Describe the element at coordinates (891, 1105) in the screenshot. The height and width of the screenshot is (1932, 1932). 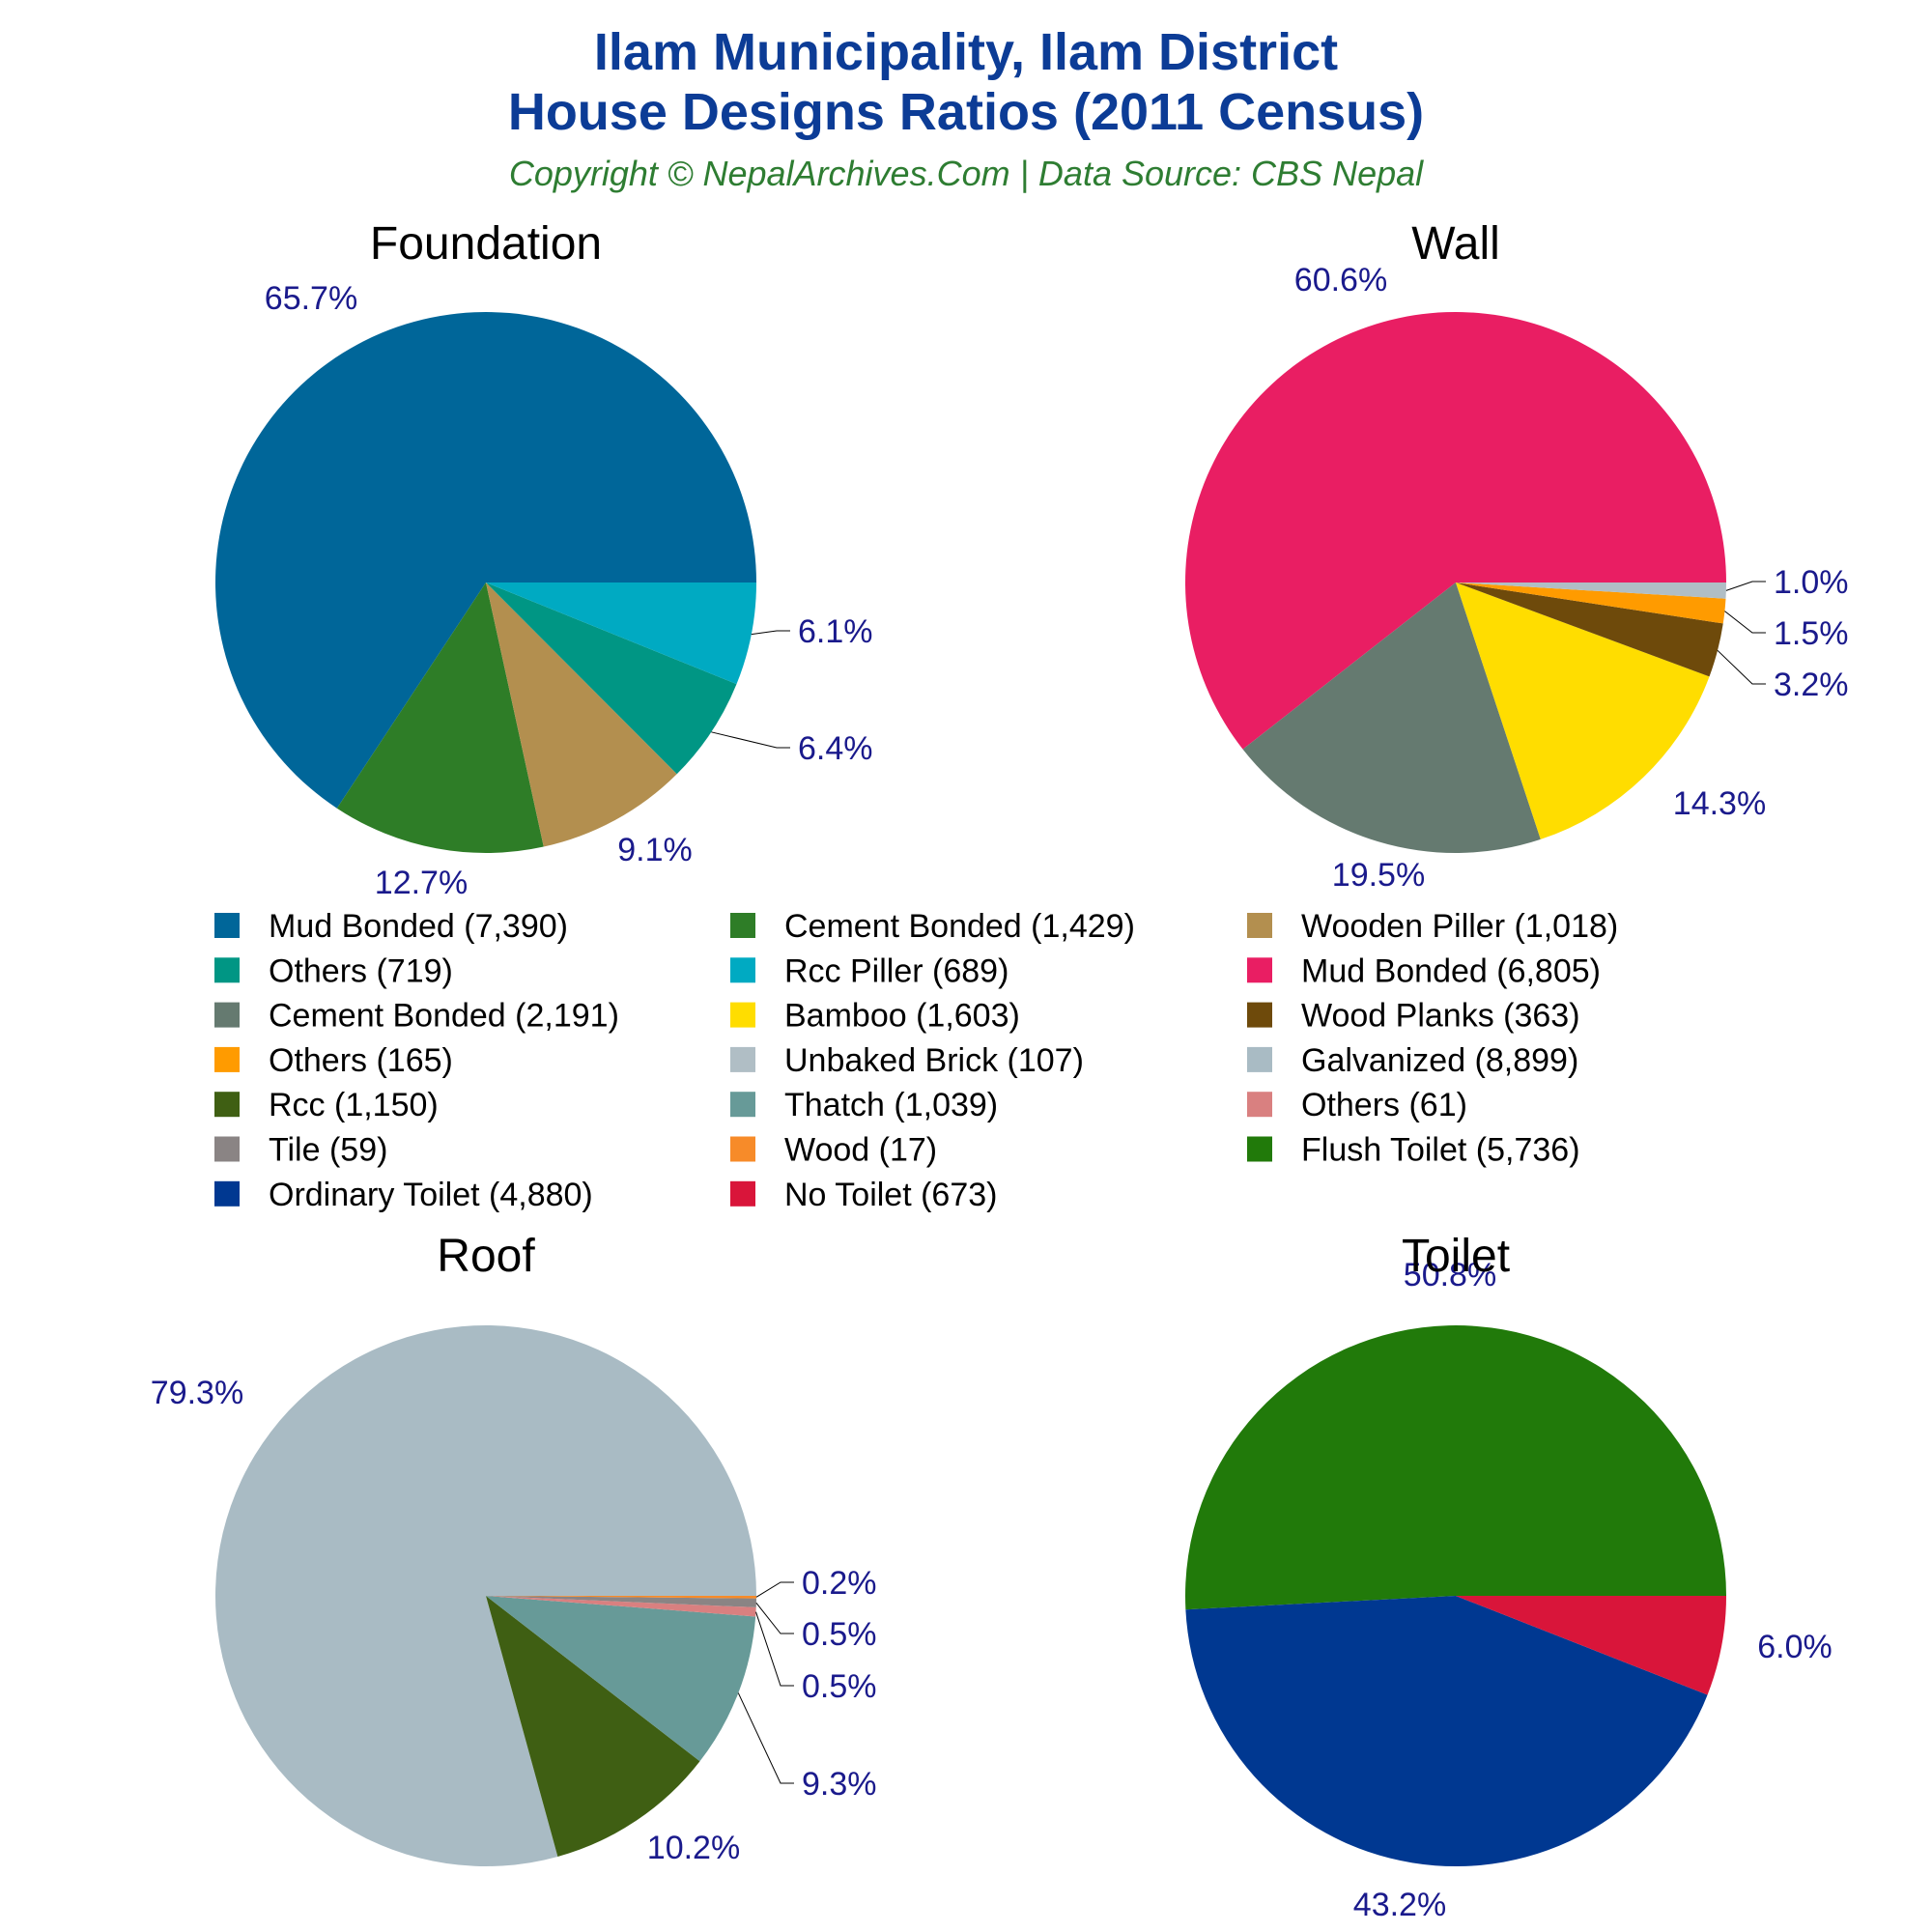
I see `legend-label: Thatch (1,039)` at that location.